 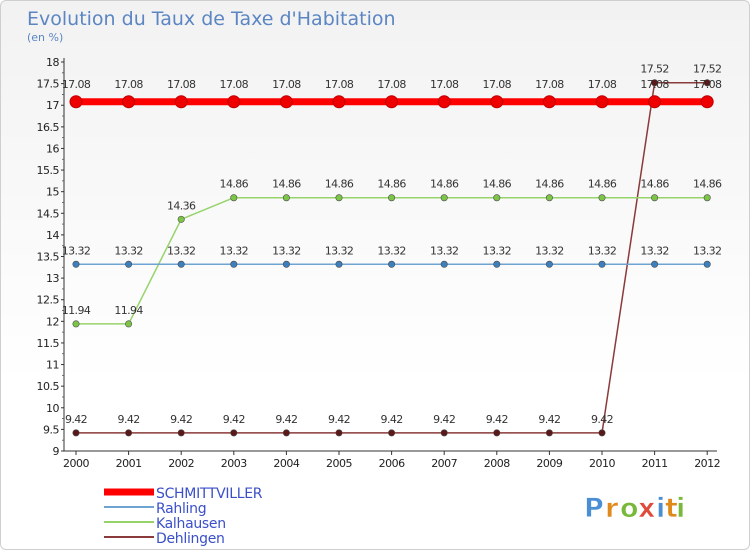 I want to click on legend-label: Rahling, so click(x=181, y=509).